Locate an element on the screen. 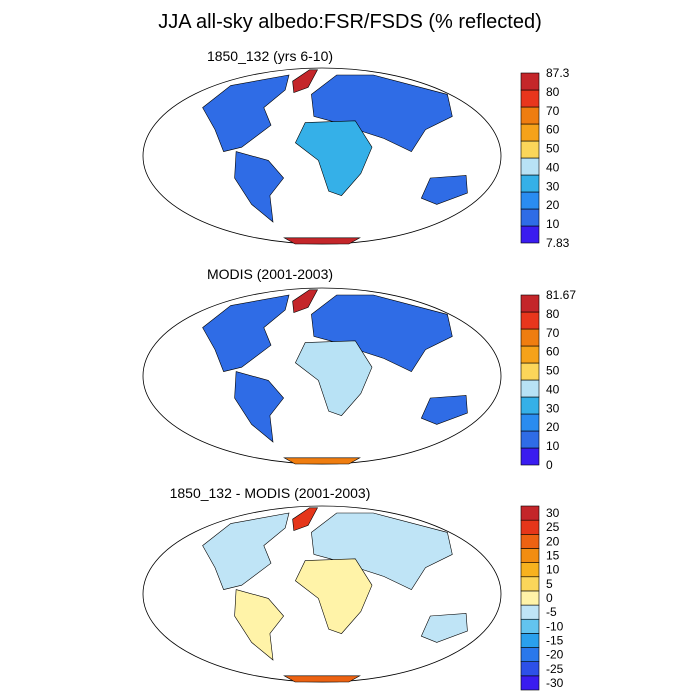  colorbar-label: 7.83 is located at coordinates (558, 243).